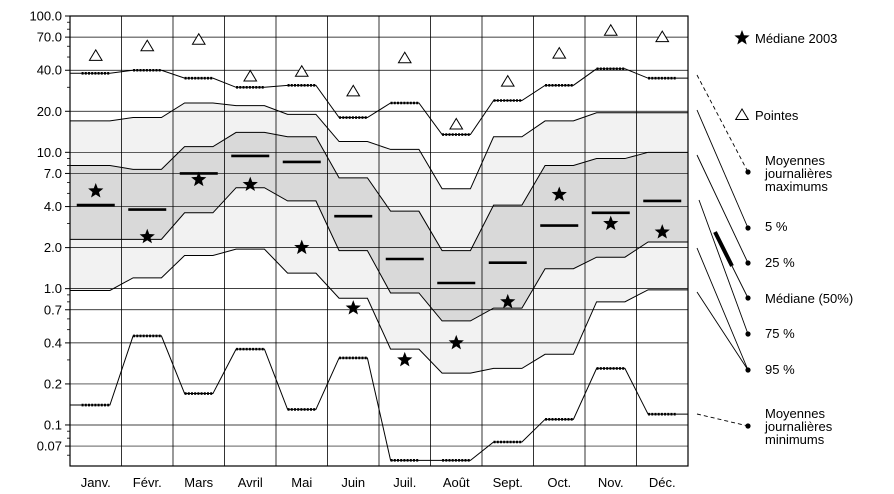 Image resolution: width=894 pixels, height=494 pixels. What do you see at coordinates (611, 482) in the screenshot?
I see `x-tick-label-10: Nov.` at bounding box center [611, 482].